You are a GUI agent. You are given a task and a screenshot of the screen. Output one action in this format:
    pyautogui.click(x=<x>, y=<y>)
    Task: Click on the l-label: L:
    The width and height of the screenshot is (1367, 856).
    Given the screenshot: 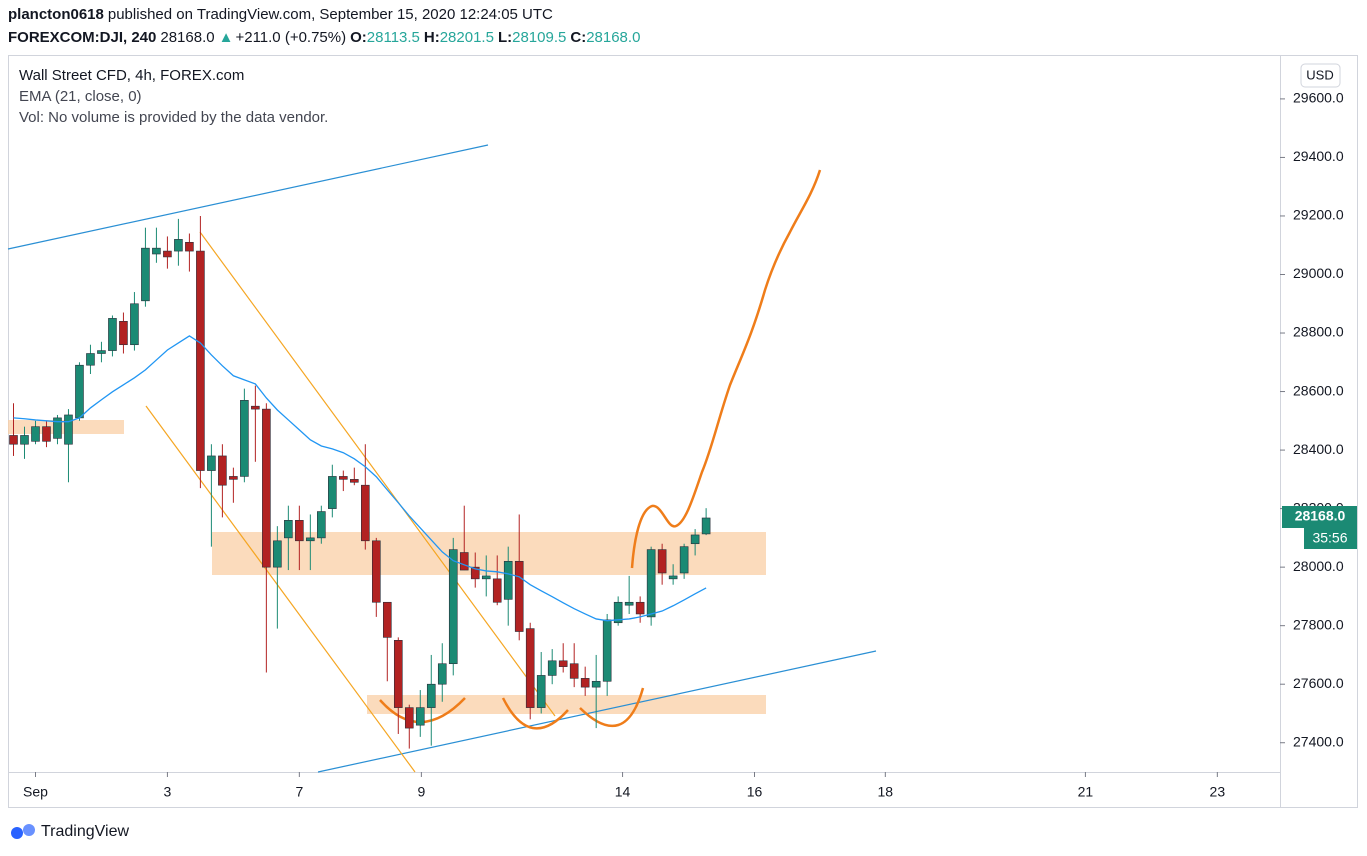 What is the action you would take?
    pyautogui.click(x=505, y=37)
    